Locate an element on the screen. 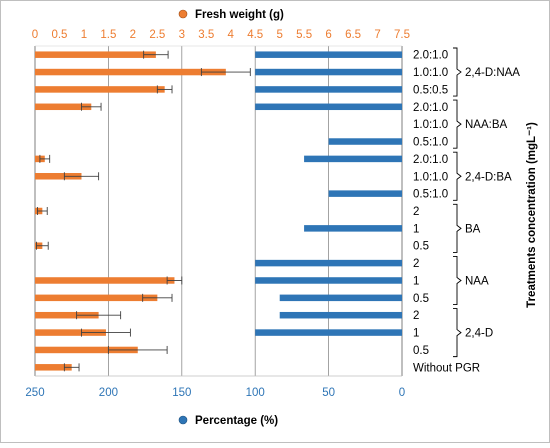  top-tick-label: 7 is located at coordinates (377, 35).